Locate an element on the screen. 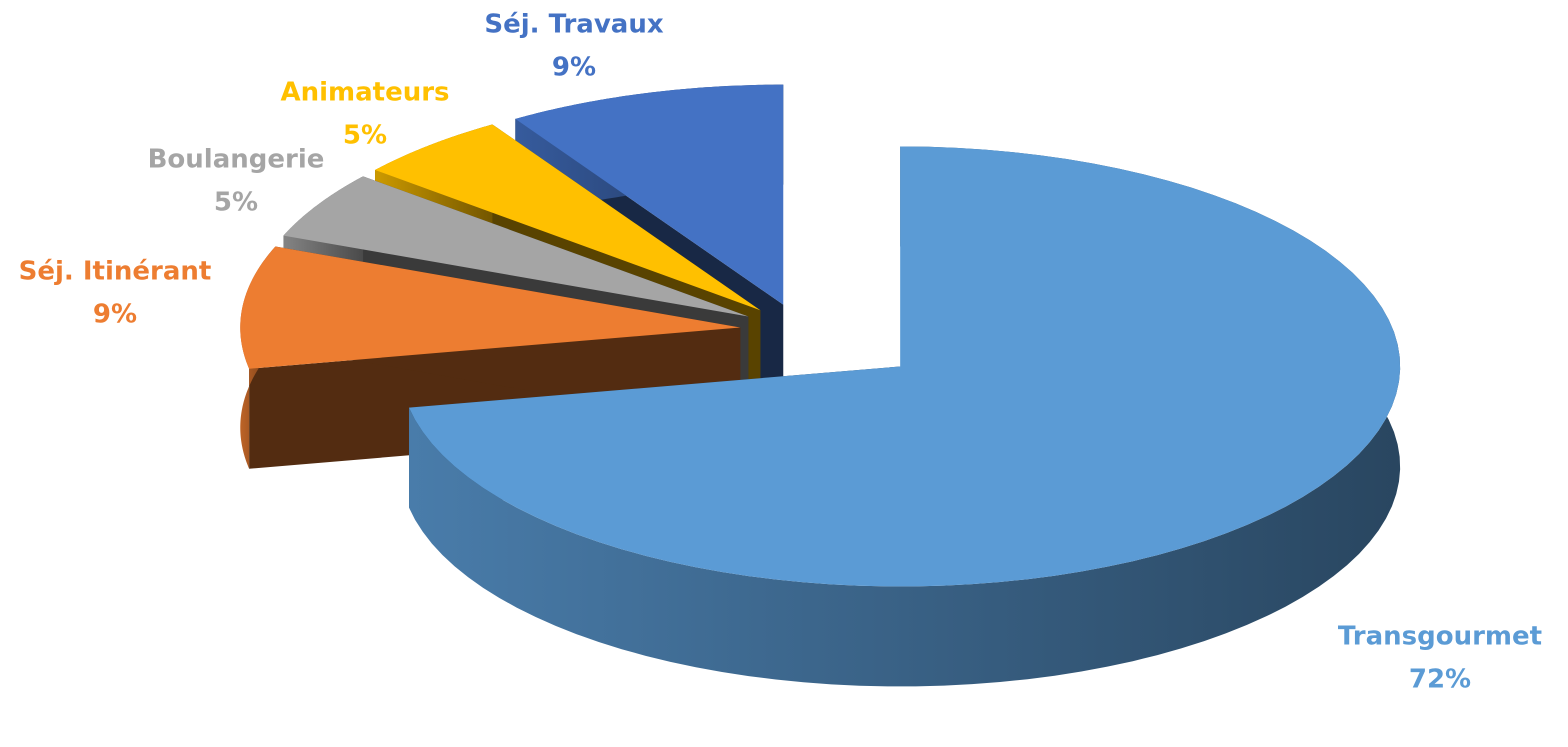 The width and height of the screenshot is (1568, 747). category-label: Transgourmet is located at coordinates (1440, 637).